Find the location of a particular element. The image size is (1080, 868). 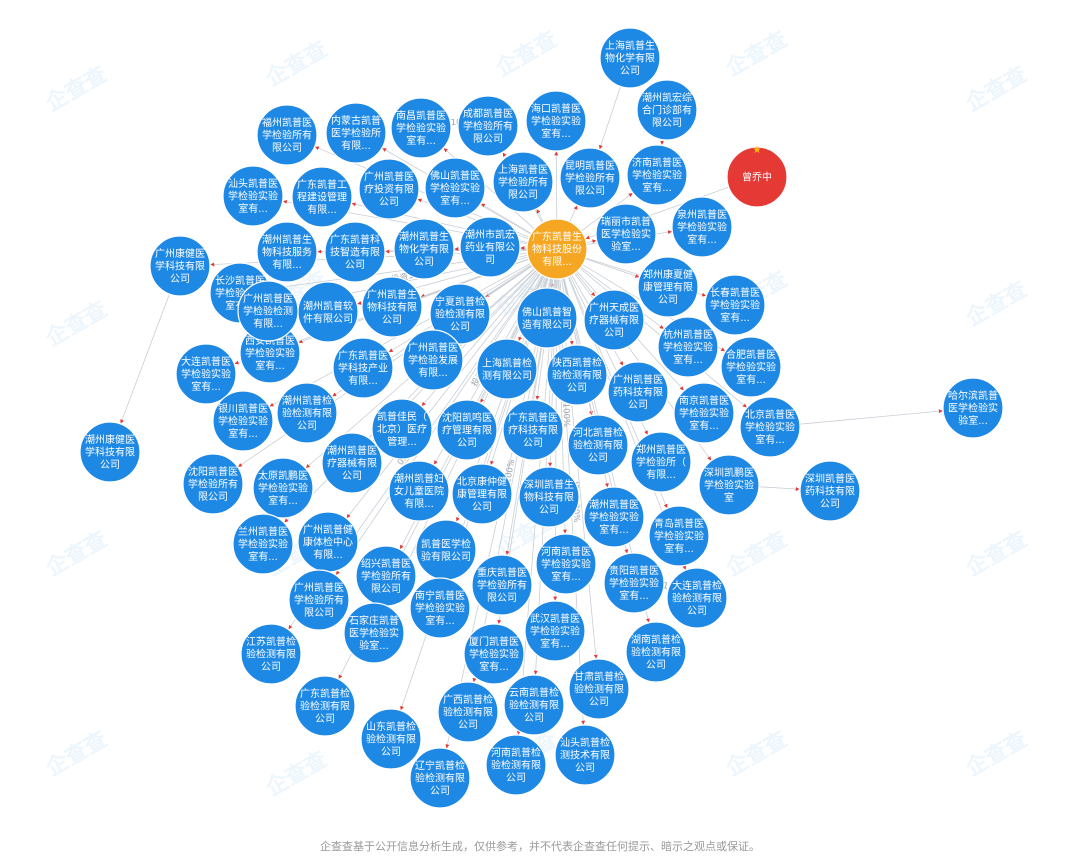

company-node: 沈阳凯鸣医疗管理有限公司 is located at coordinates (467, 430).